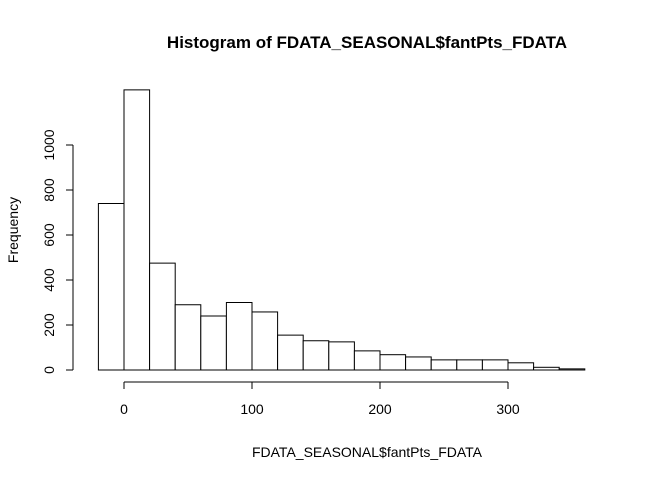 This screenshot has width=672, height=480. I want to click on x-tick-label: 100, so click(252, 409).